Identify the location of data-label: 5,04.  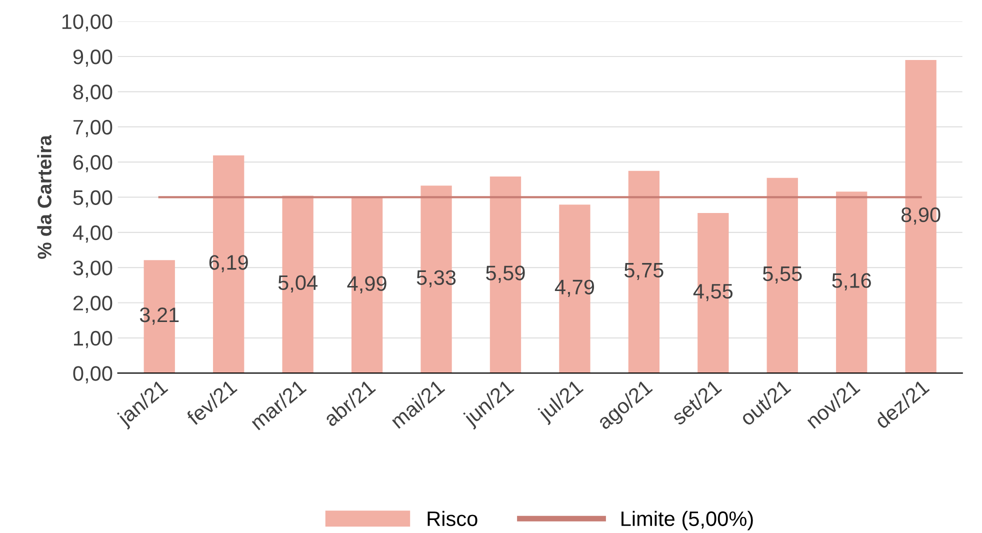
(298, 284).